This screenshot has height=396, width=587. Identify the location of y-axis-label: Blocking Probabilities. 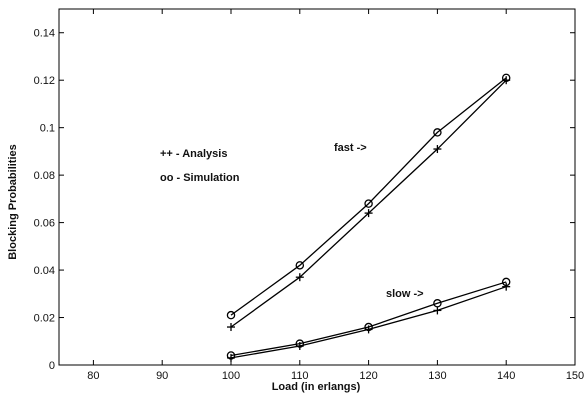
(13, 202).